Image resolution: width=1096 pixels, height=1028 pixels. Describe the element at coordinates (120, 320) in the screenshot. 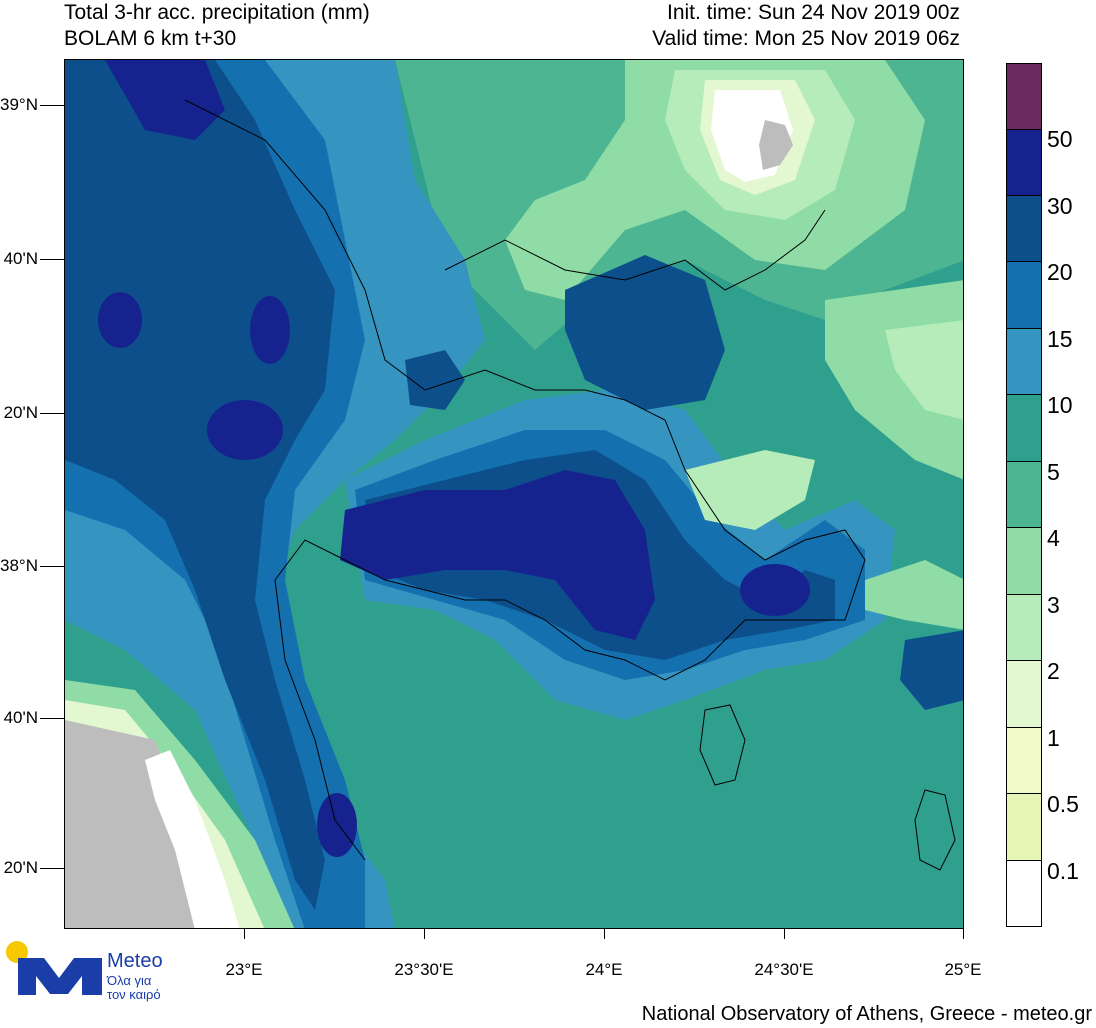

I see `field-50mm-west-a` at that location.